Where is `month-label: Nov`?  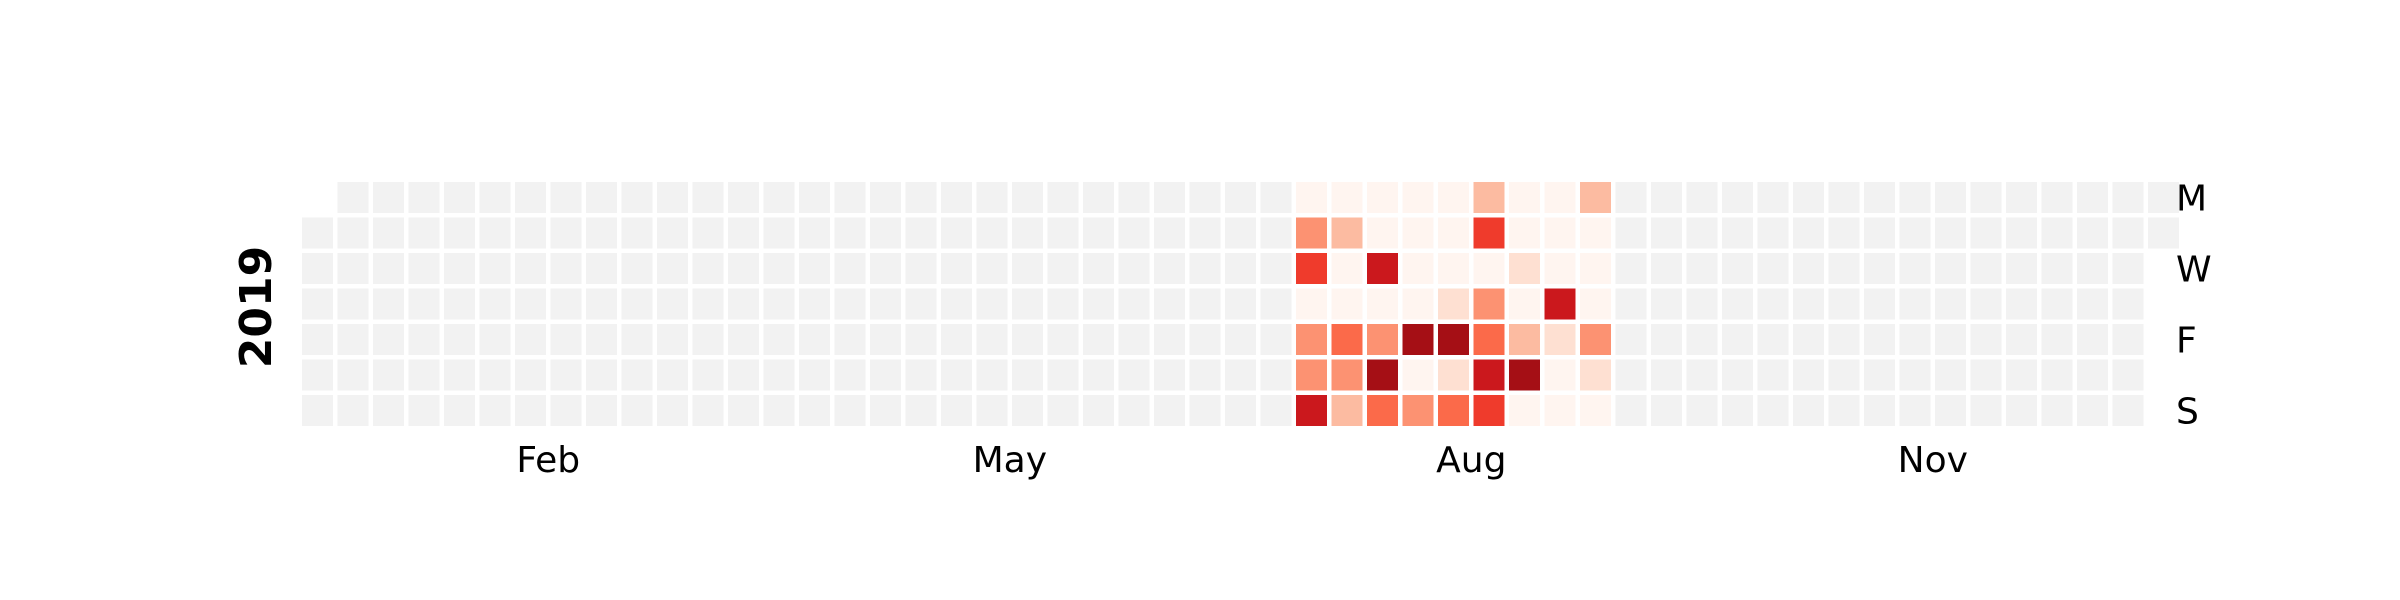 month-label: Nov is located at coordinates (1933, 460).